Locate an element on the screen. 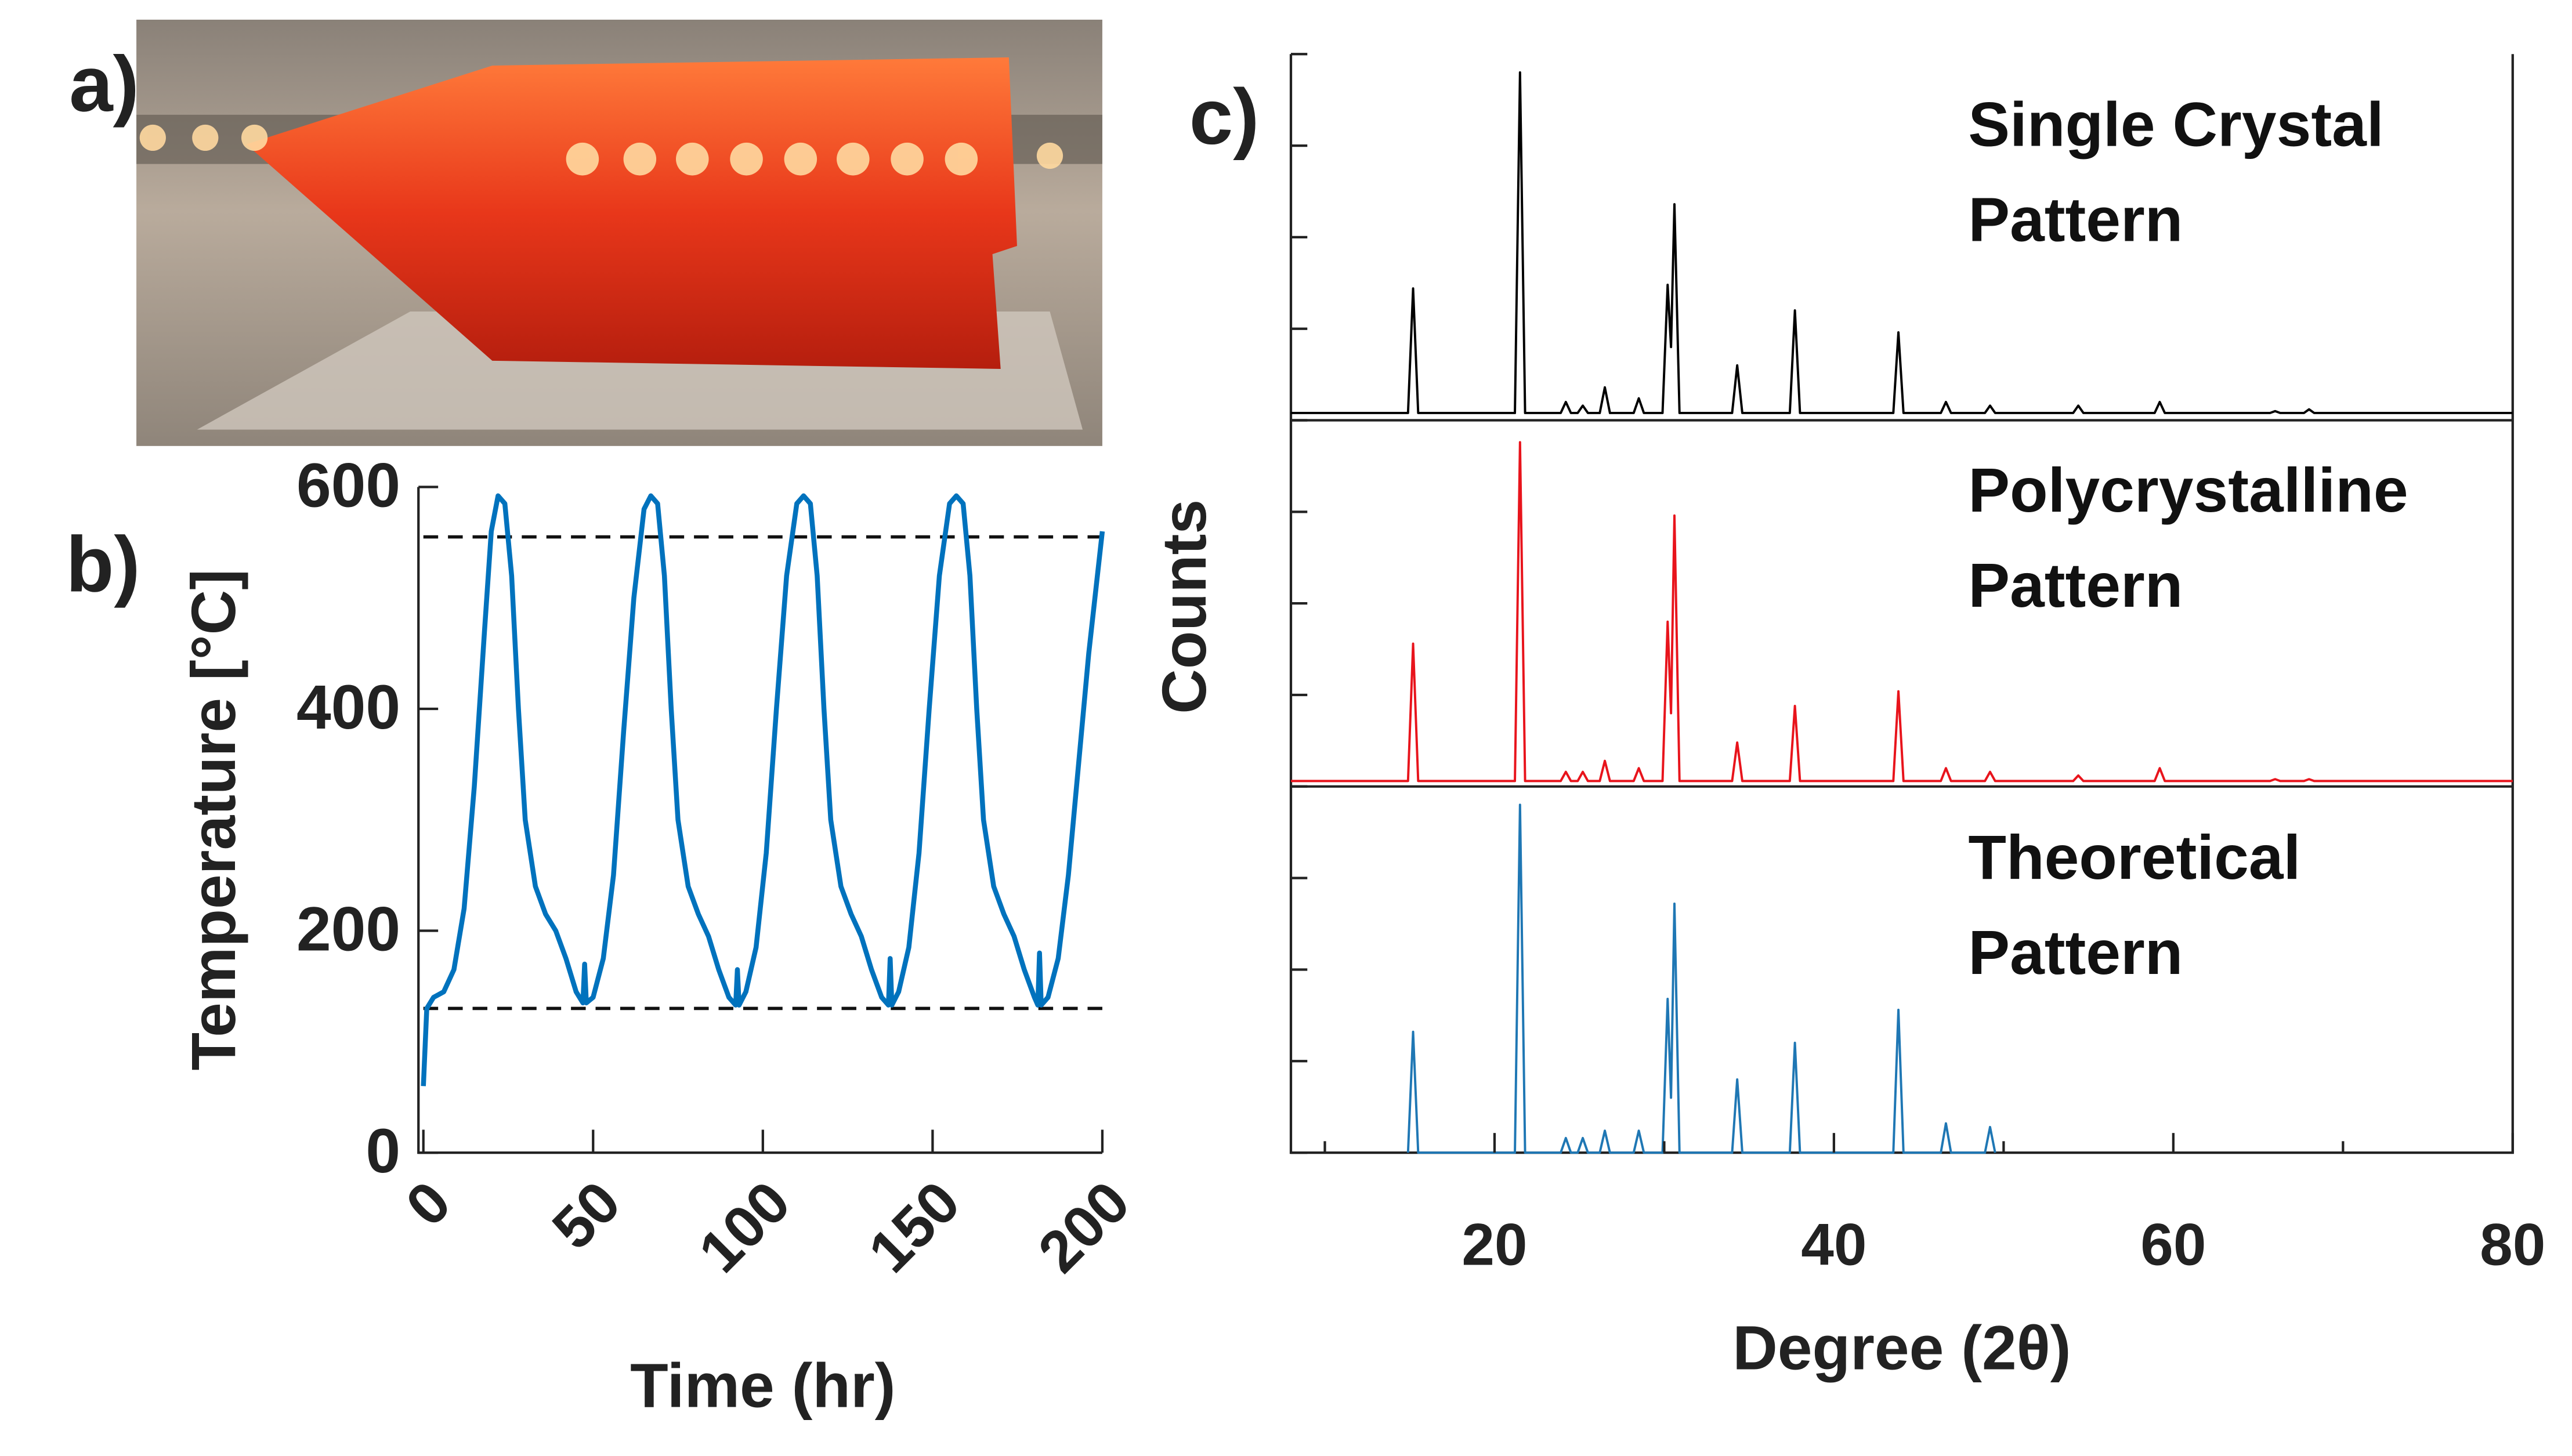 The image size is (2572, 1456). x-tick-label: 40 is located at coordinates (1833, 1245).